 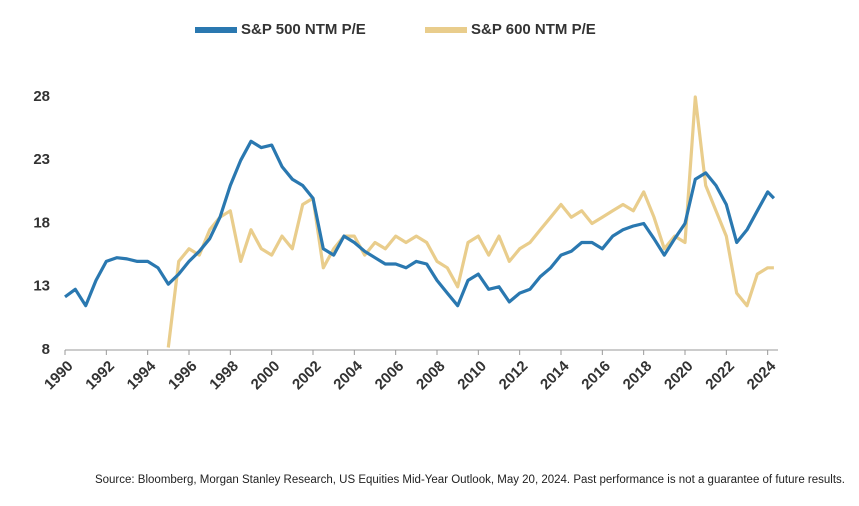 What do you see at coordinates (100, 376) in the screenshot?
I see `x-tick-label: 1992` at bounding box center [100, 376].